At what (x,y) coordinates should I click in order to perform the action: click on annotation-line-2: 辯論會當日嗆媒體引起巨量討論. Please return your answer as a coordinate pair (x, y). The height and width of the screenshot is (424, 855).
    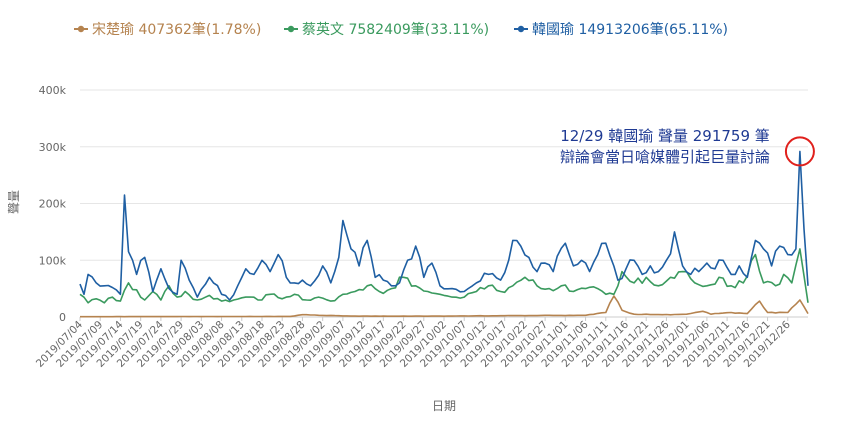
    Looking at the image, I should click on (665, 157).